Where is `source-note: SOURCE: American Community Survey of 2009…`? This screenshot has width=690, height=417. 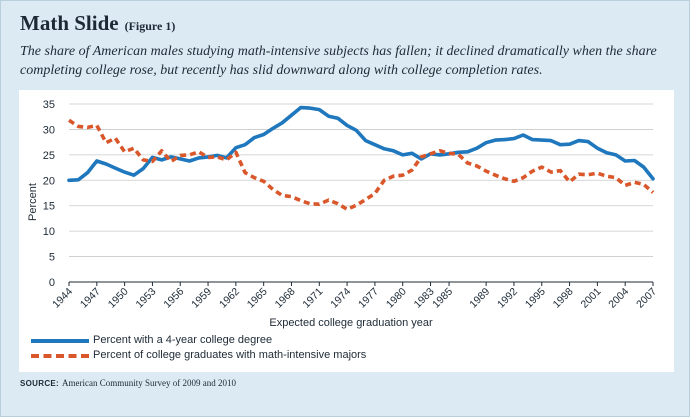 source-note: SOURCE: American Community Survey of 2009… is located at coordinates (128, 383).